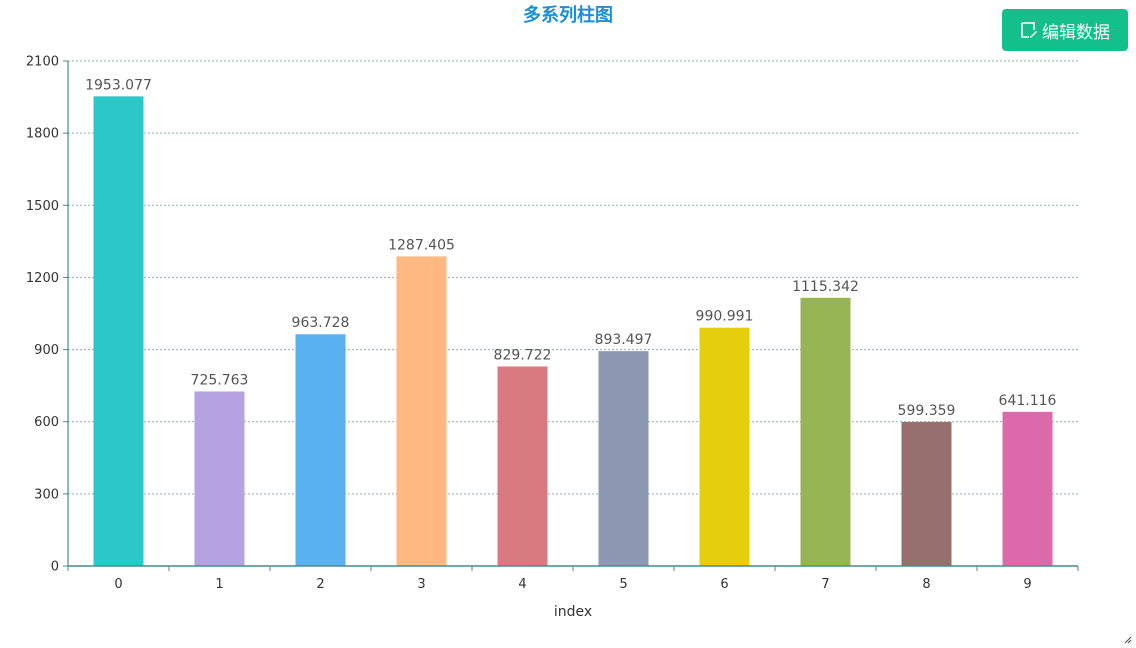 The height and width of the screenshot is (648, 1136). Describe the element at coordinates (220, 380) in the screenshot. I see `bar-value-label: 725.763` at that location.